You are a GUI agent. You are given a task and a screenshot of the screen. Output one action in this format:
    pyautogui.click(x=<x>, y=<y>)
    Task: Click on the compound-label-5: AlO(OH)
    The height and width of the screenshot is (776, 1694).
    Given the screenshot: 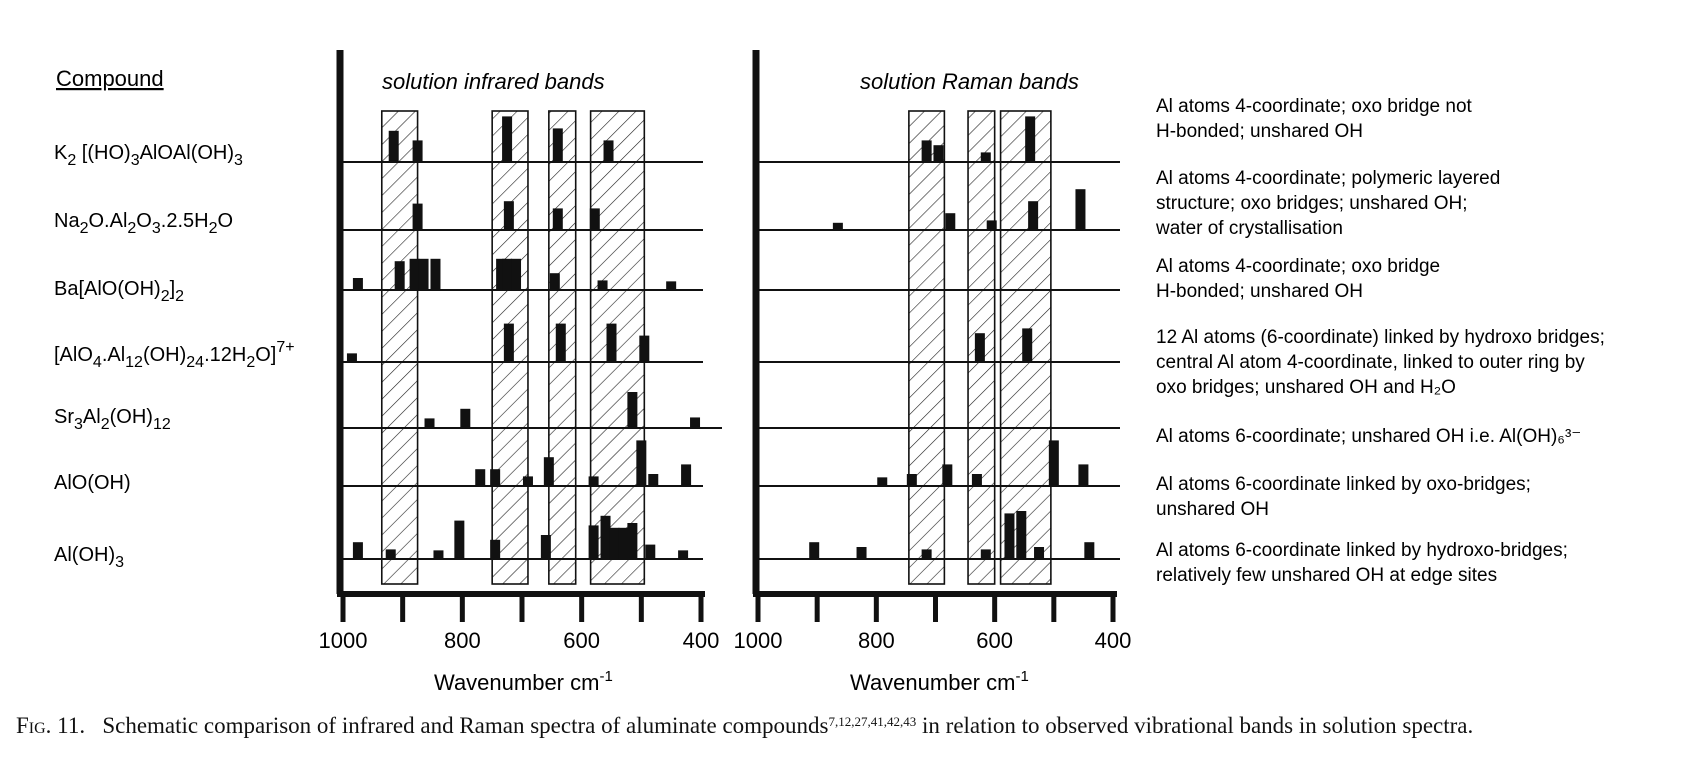 What is the action you would take?
    pyautogui.click(x=92, y=483)
    